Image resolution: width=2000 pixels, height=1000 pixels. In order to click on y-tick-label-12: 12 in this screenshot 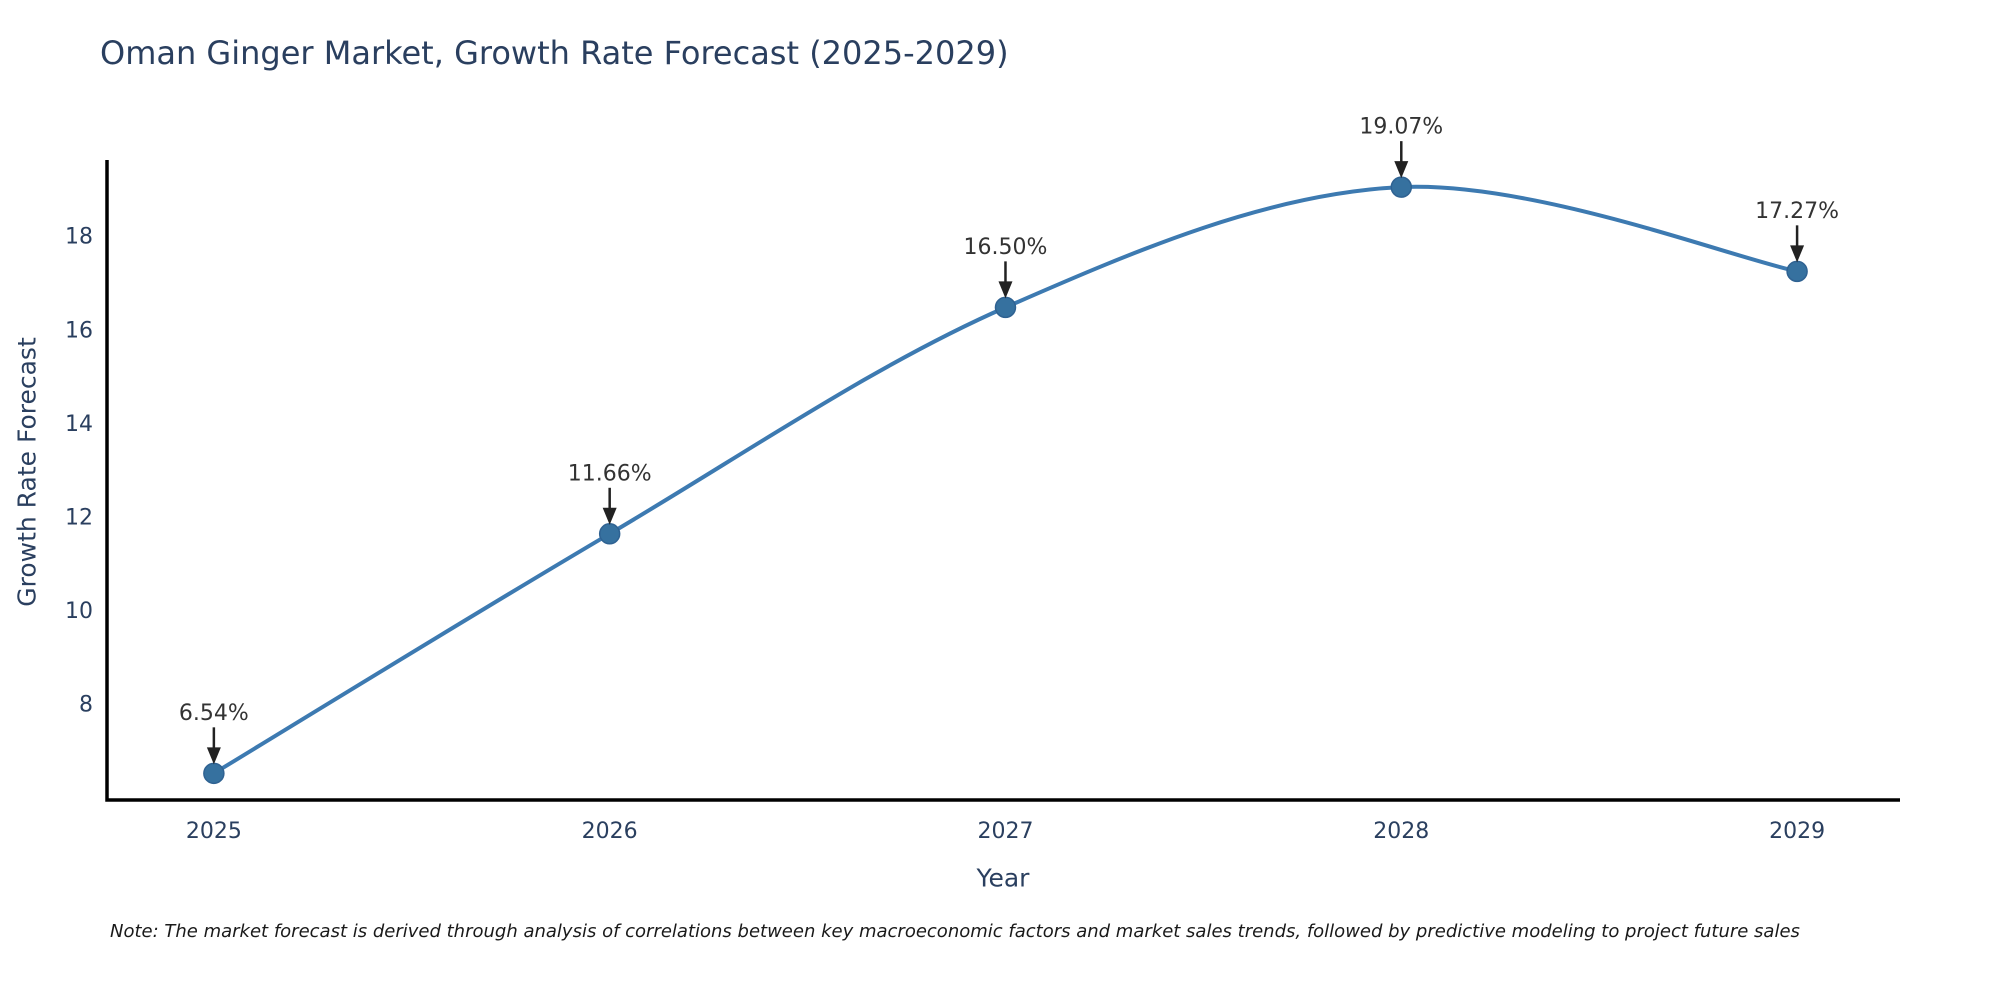, I will do `click(79, 517)`.